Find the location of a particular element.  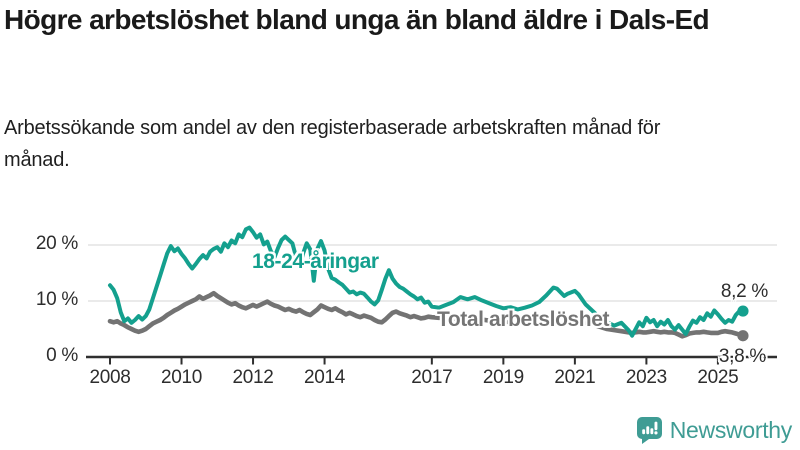

end-value-total: 3,8 % is located at coordinates (742, 356).